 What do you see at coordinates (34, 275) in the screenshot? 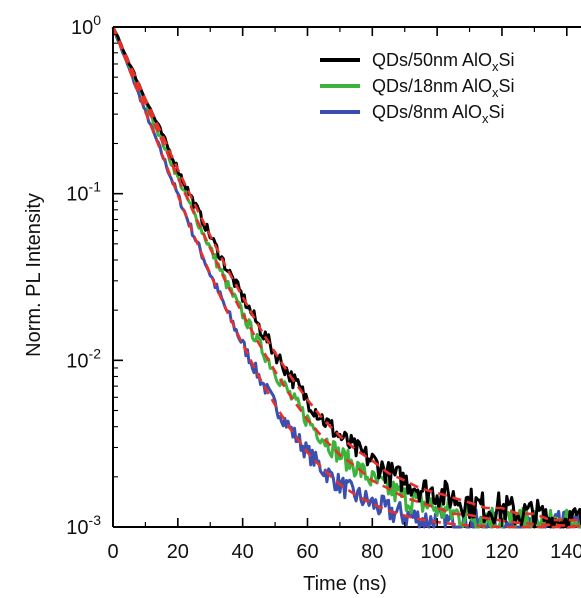
I see `y-axis-title: Norm. PL Intensity` at bounding box center [34, 275].